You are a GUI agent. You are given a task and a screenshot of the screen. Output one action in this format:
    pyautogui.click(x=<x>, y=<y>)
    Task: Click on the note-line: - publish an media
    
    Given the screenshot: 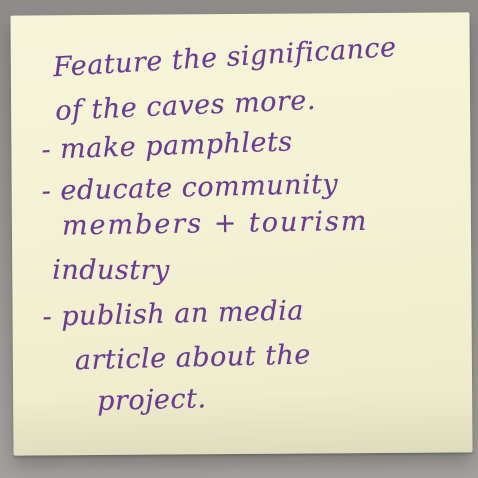 What is the action you would take?
    pyautogui.click(x=173, y=314)
    